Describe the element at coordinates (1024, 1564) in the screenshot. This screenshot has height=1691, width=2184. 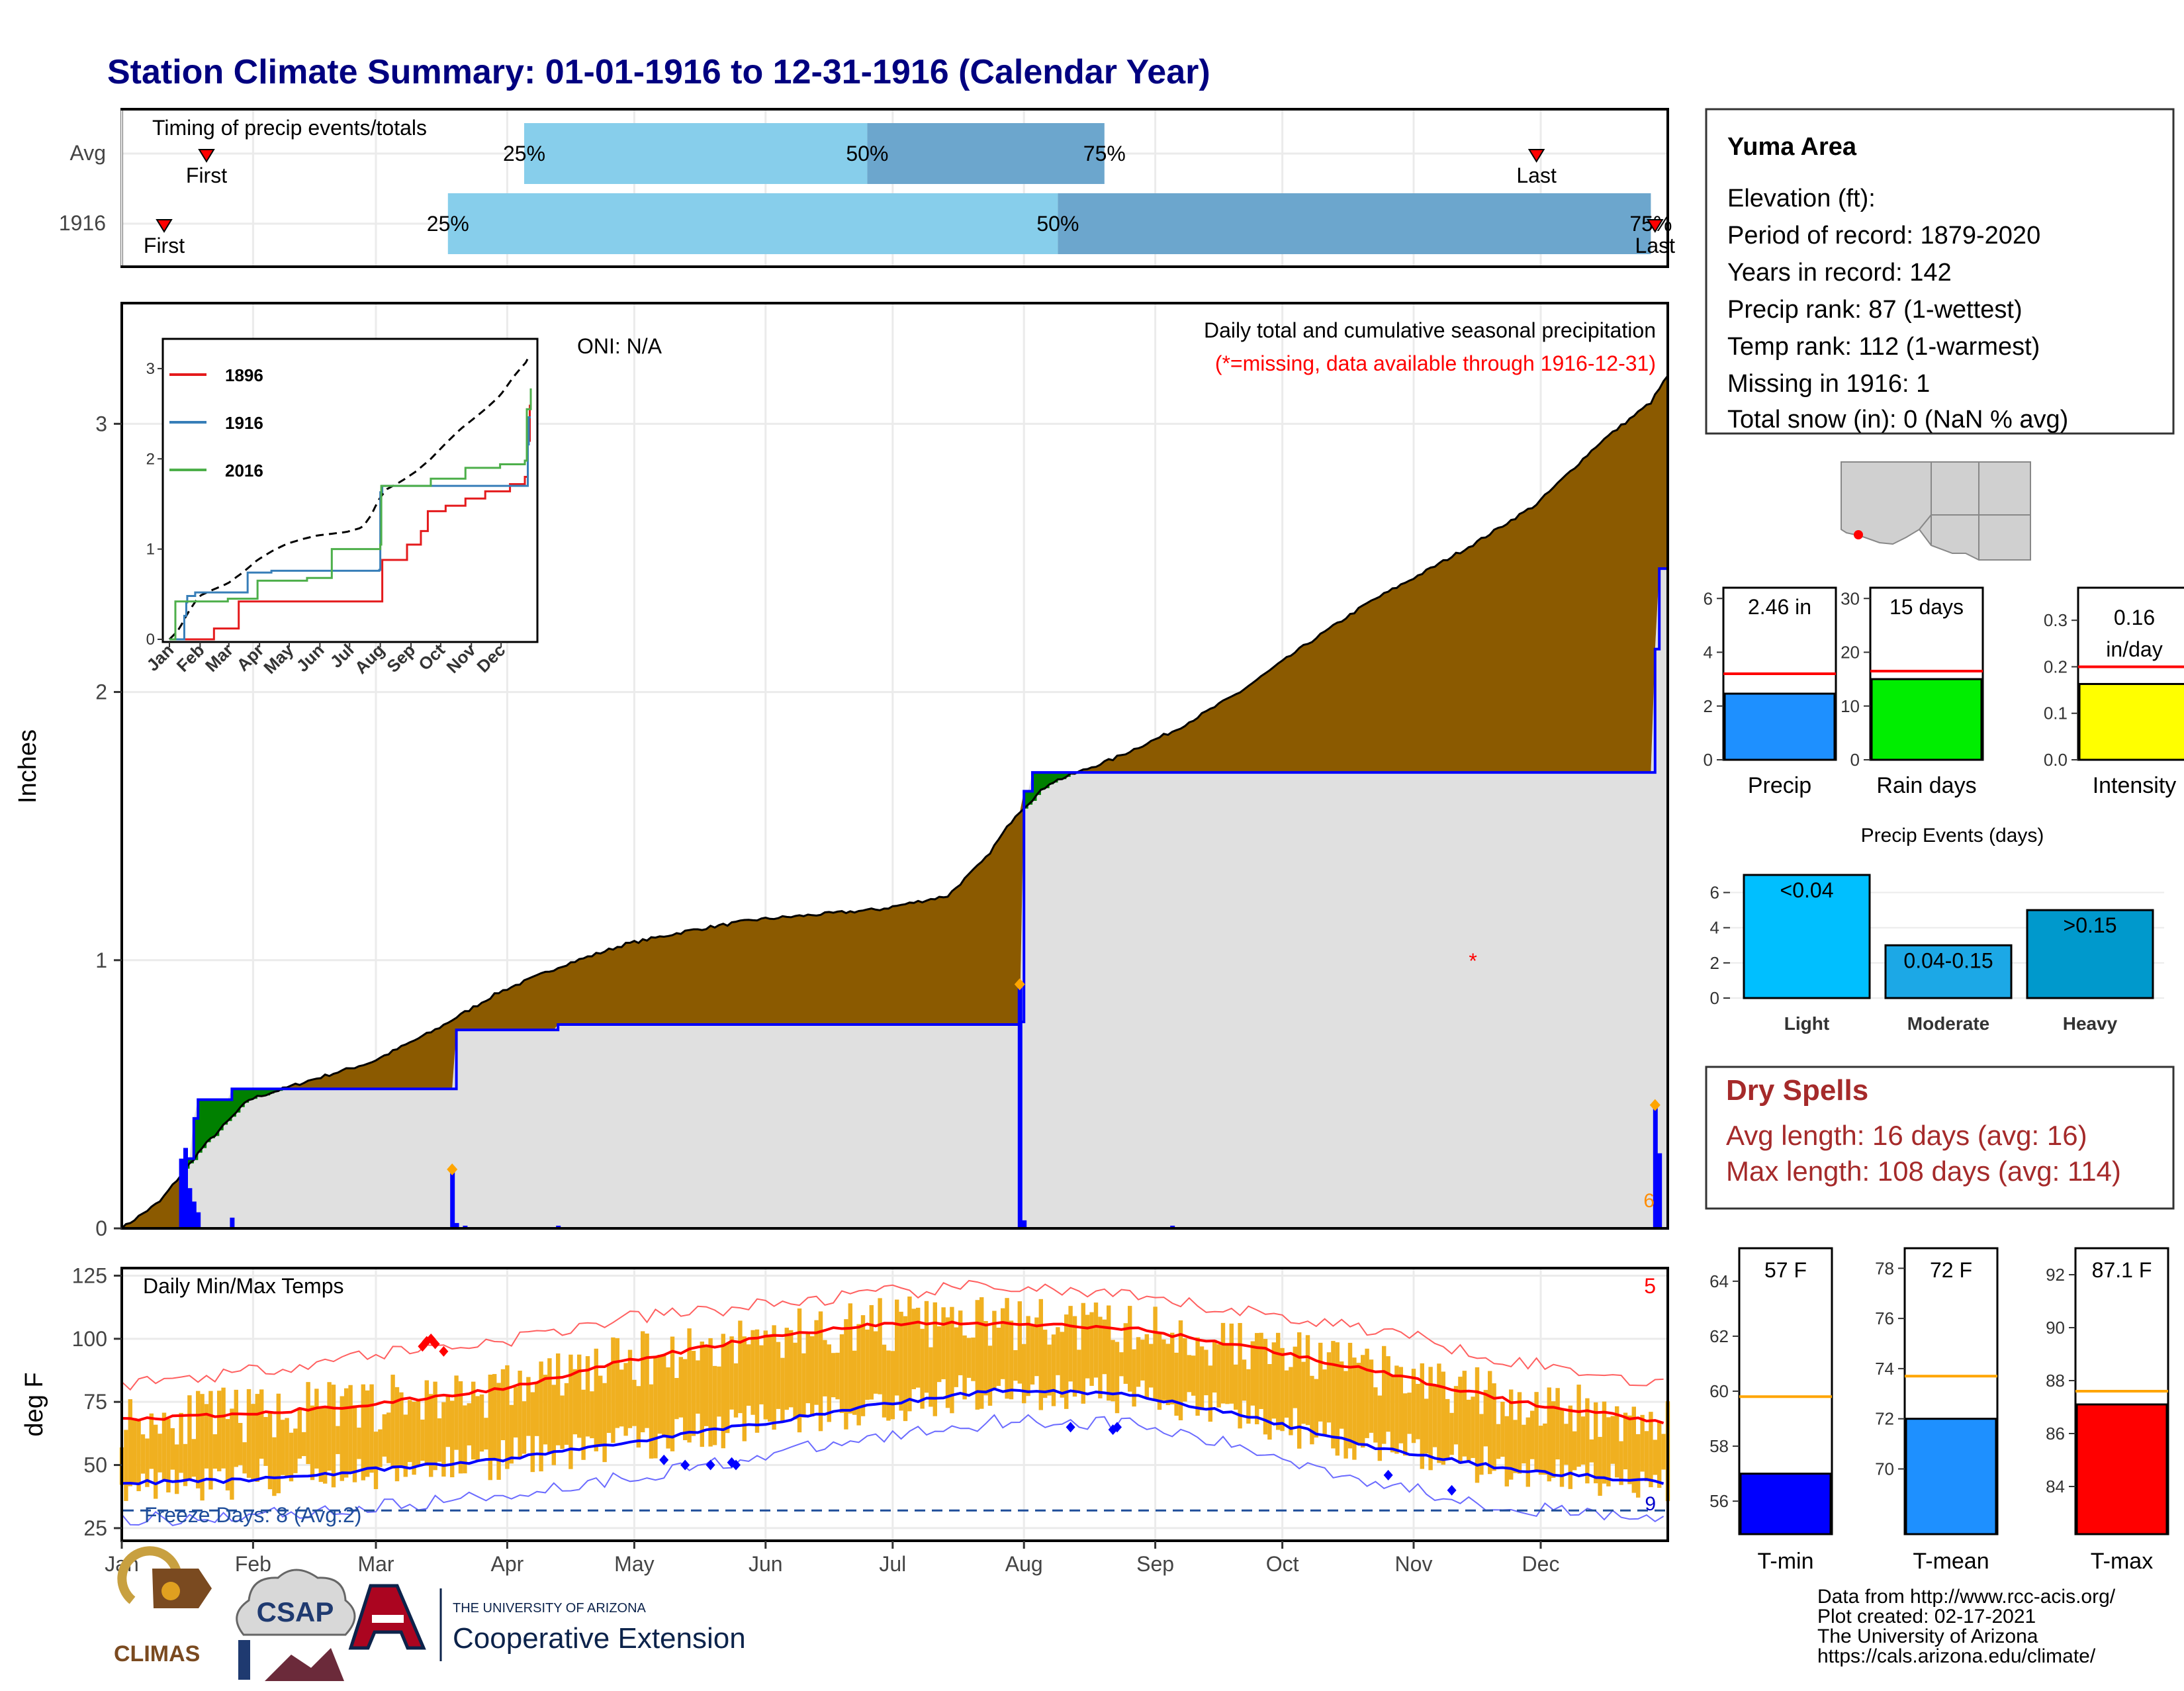
I see `month-tick-label-7: Aug` at that location.